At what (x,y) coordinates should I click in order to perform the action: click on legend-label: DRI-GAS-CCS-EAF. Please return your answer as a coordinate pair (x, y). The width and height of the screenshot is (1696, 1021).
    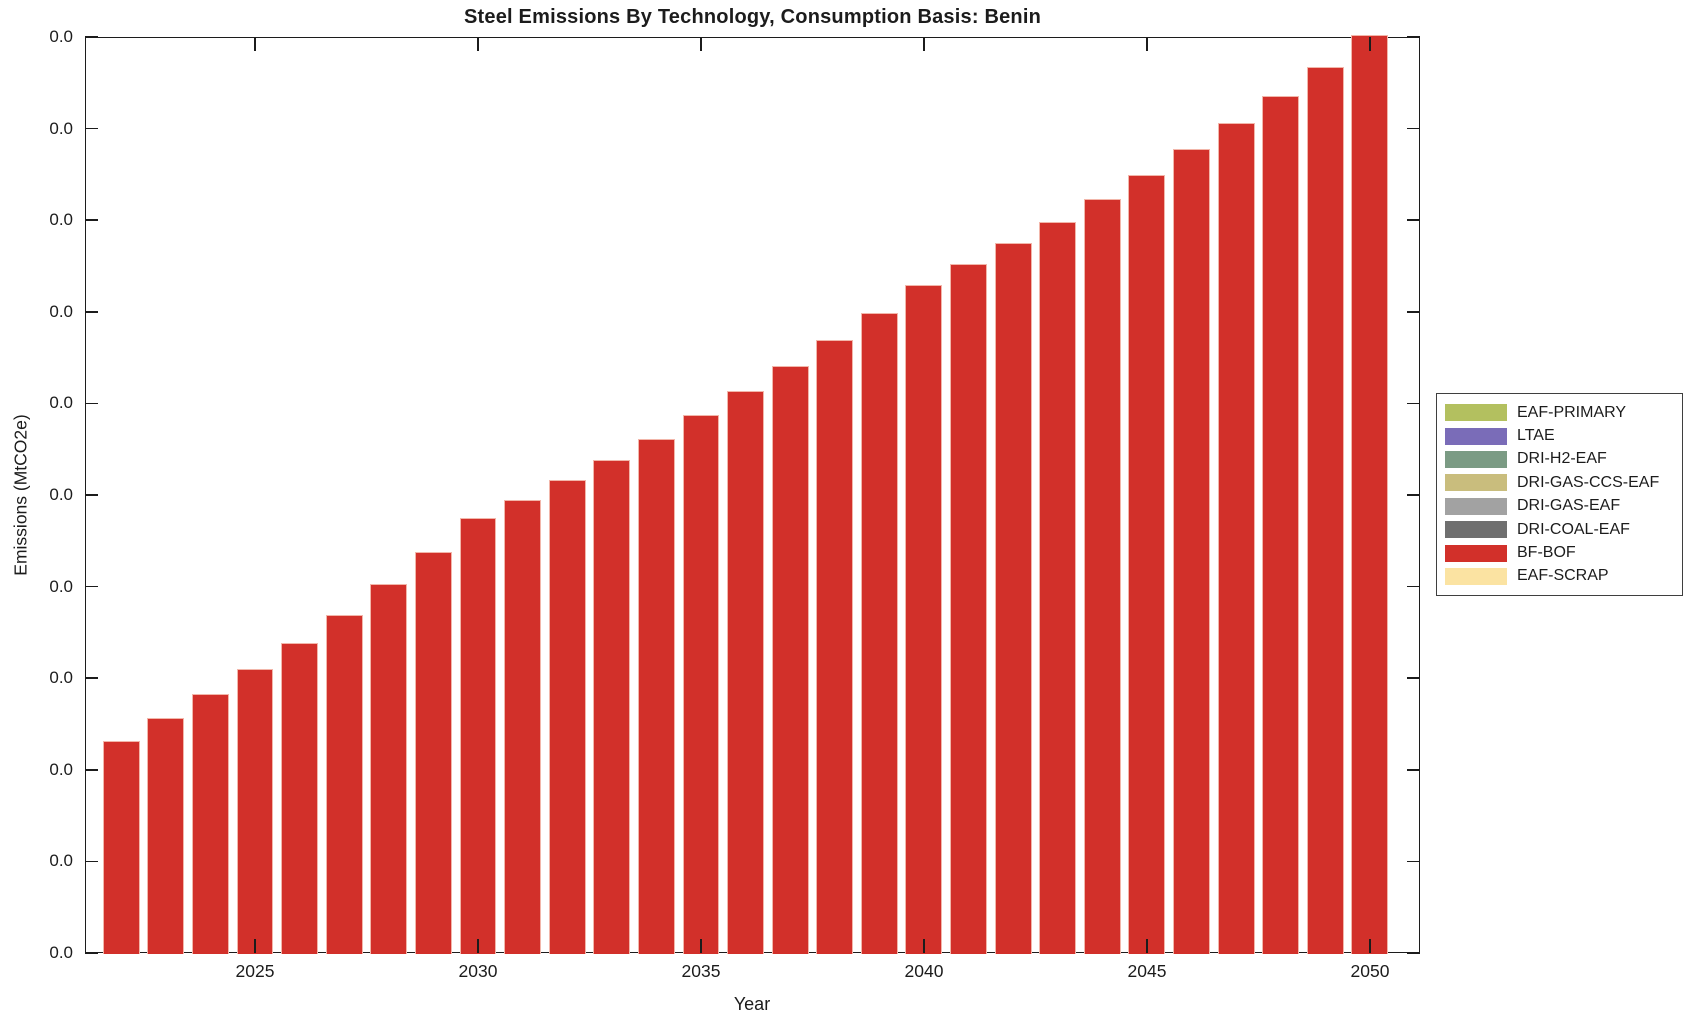
    Looking at the image, I should click on (1588, 482).